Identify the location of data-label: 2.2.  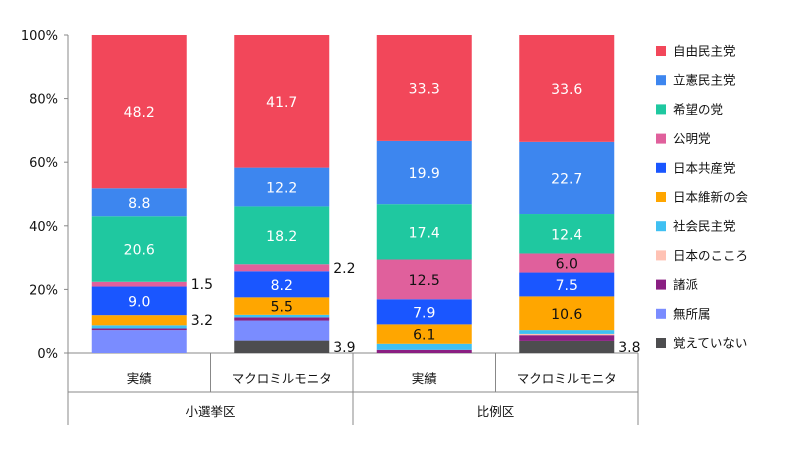
(344, 269).